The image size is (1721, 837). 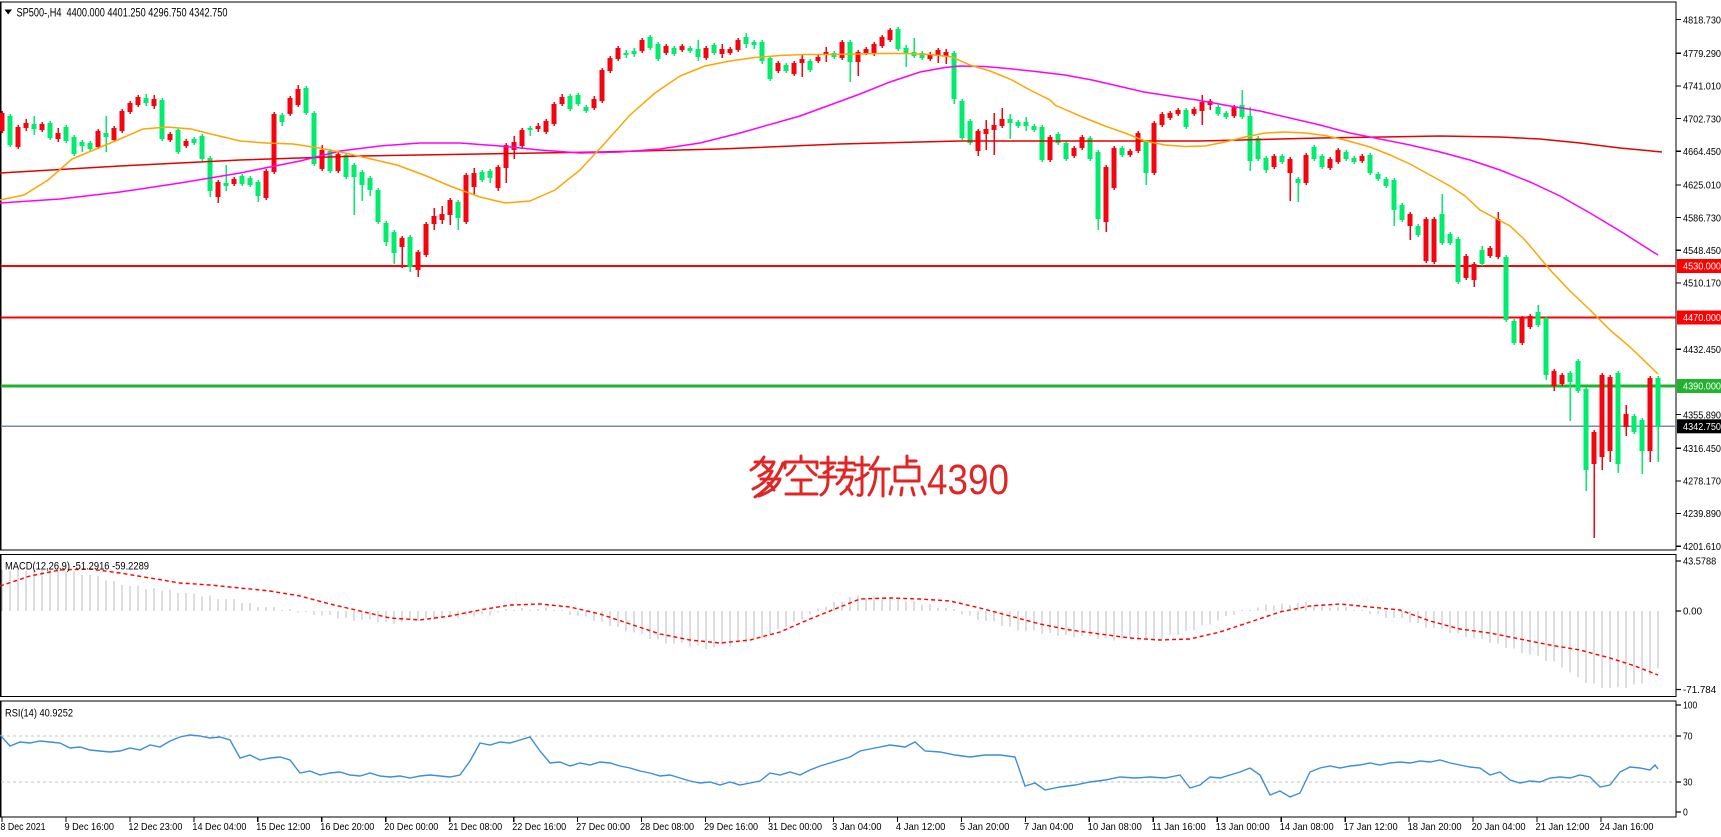 I want to click on svg-text: 22 Dec 16:00, so click(x=539, y=827).